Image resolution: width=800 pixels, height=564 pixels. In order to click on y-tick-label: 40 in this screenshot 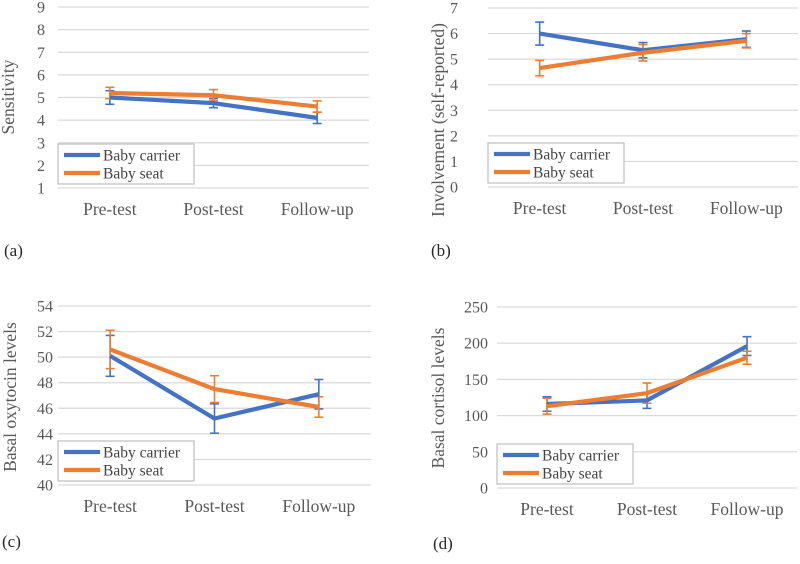, I will do `click(45, 486)`.